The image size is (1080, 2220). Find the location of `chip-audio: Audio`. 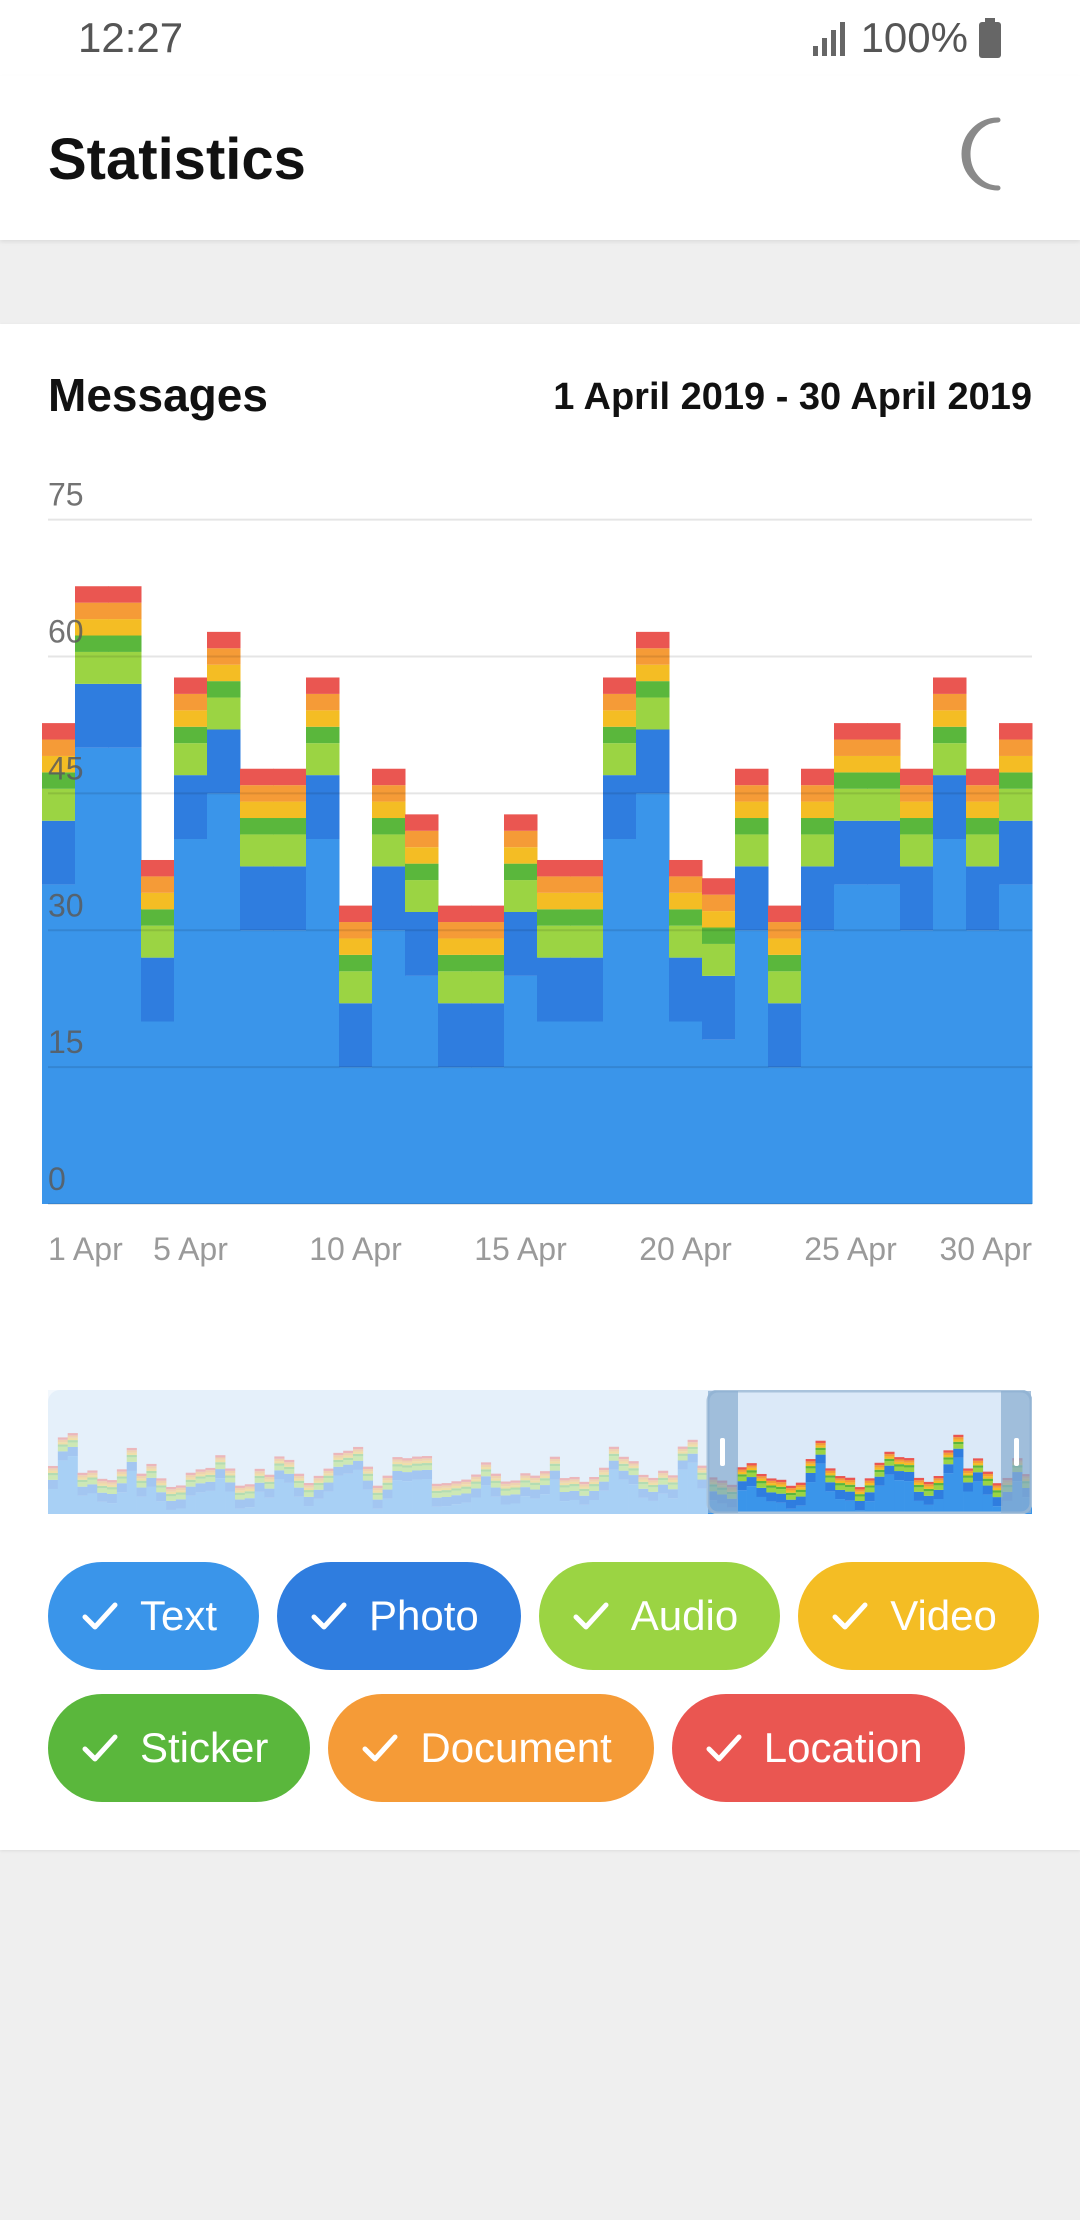

chip-audio: Audio is located at coordinates (659, 1616).